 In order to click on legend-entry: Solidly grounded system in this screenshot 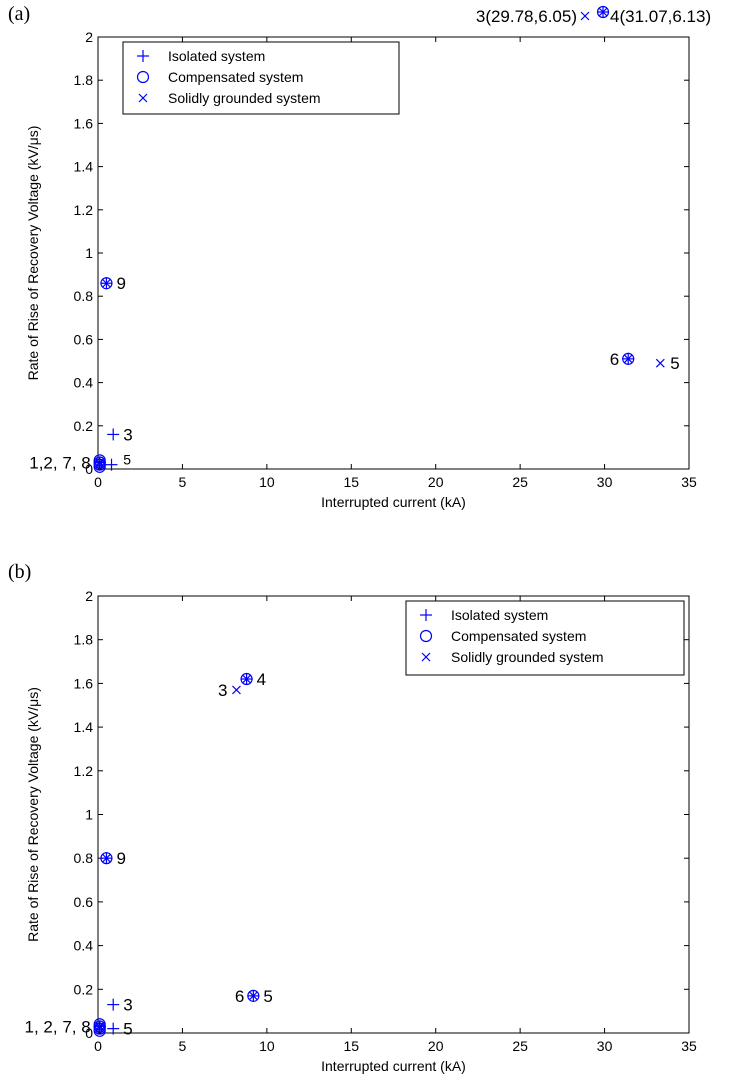, I will do `click(527, 657)`.